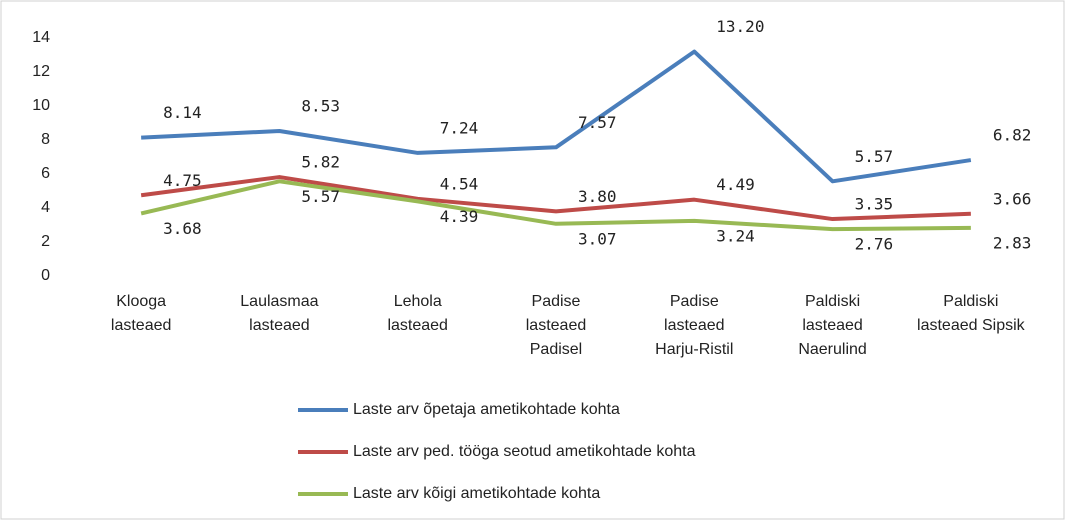  What do you see at coordinates (45, 139) in the screenshot?
I see `y-tick-label: 8` at bounding box center [45, 139].